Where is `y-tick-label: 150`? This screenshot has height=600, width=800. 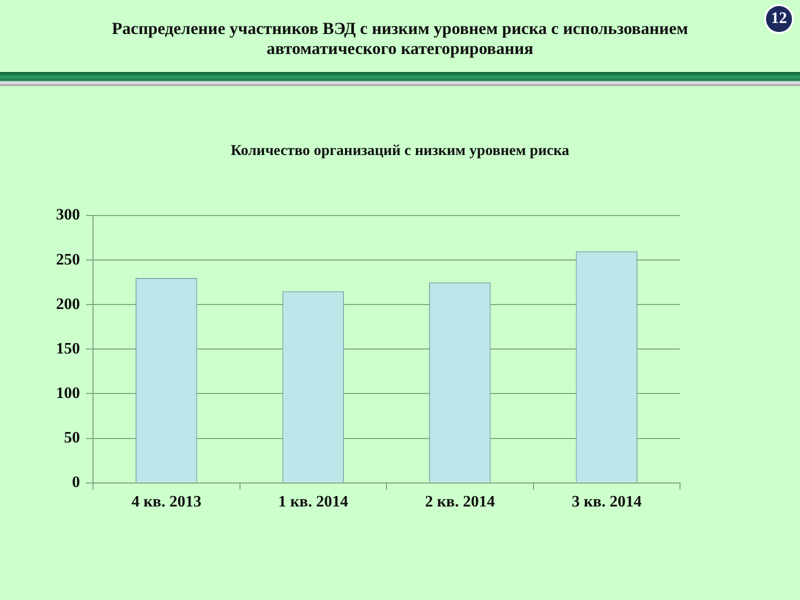 y-tick-label: 150 is located at coordinates (68, 349).